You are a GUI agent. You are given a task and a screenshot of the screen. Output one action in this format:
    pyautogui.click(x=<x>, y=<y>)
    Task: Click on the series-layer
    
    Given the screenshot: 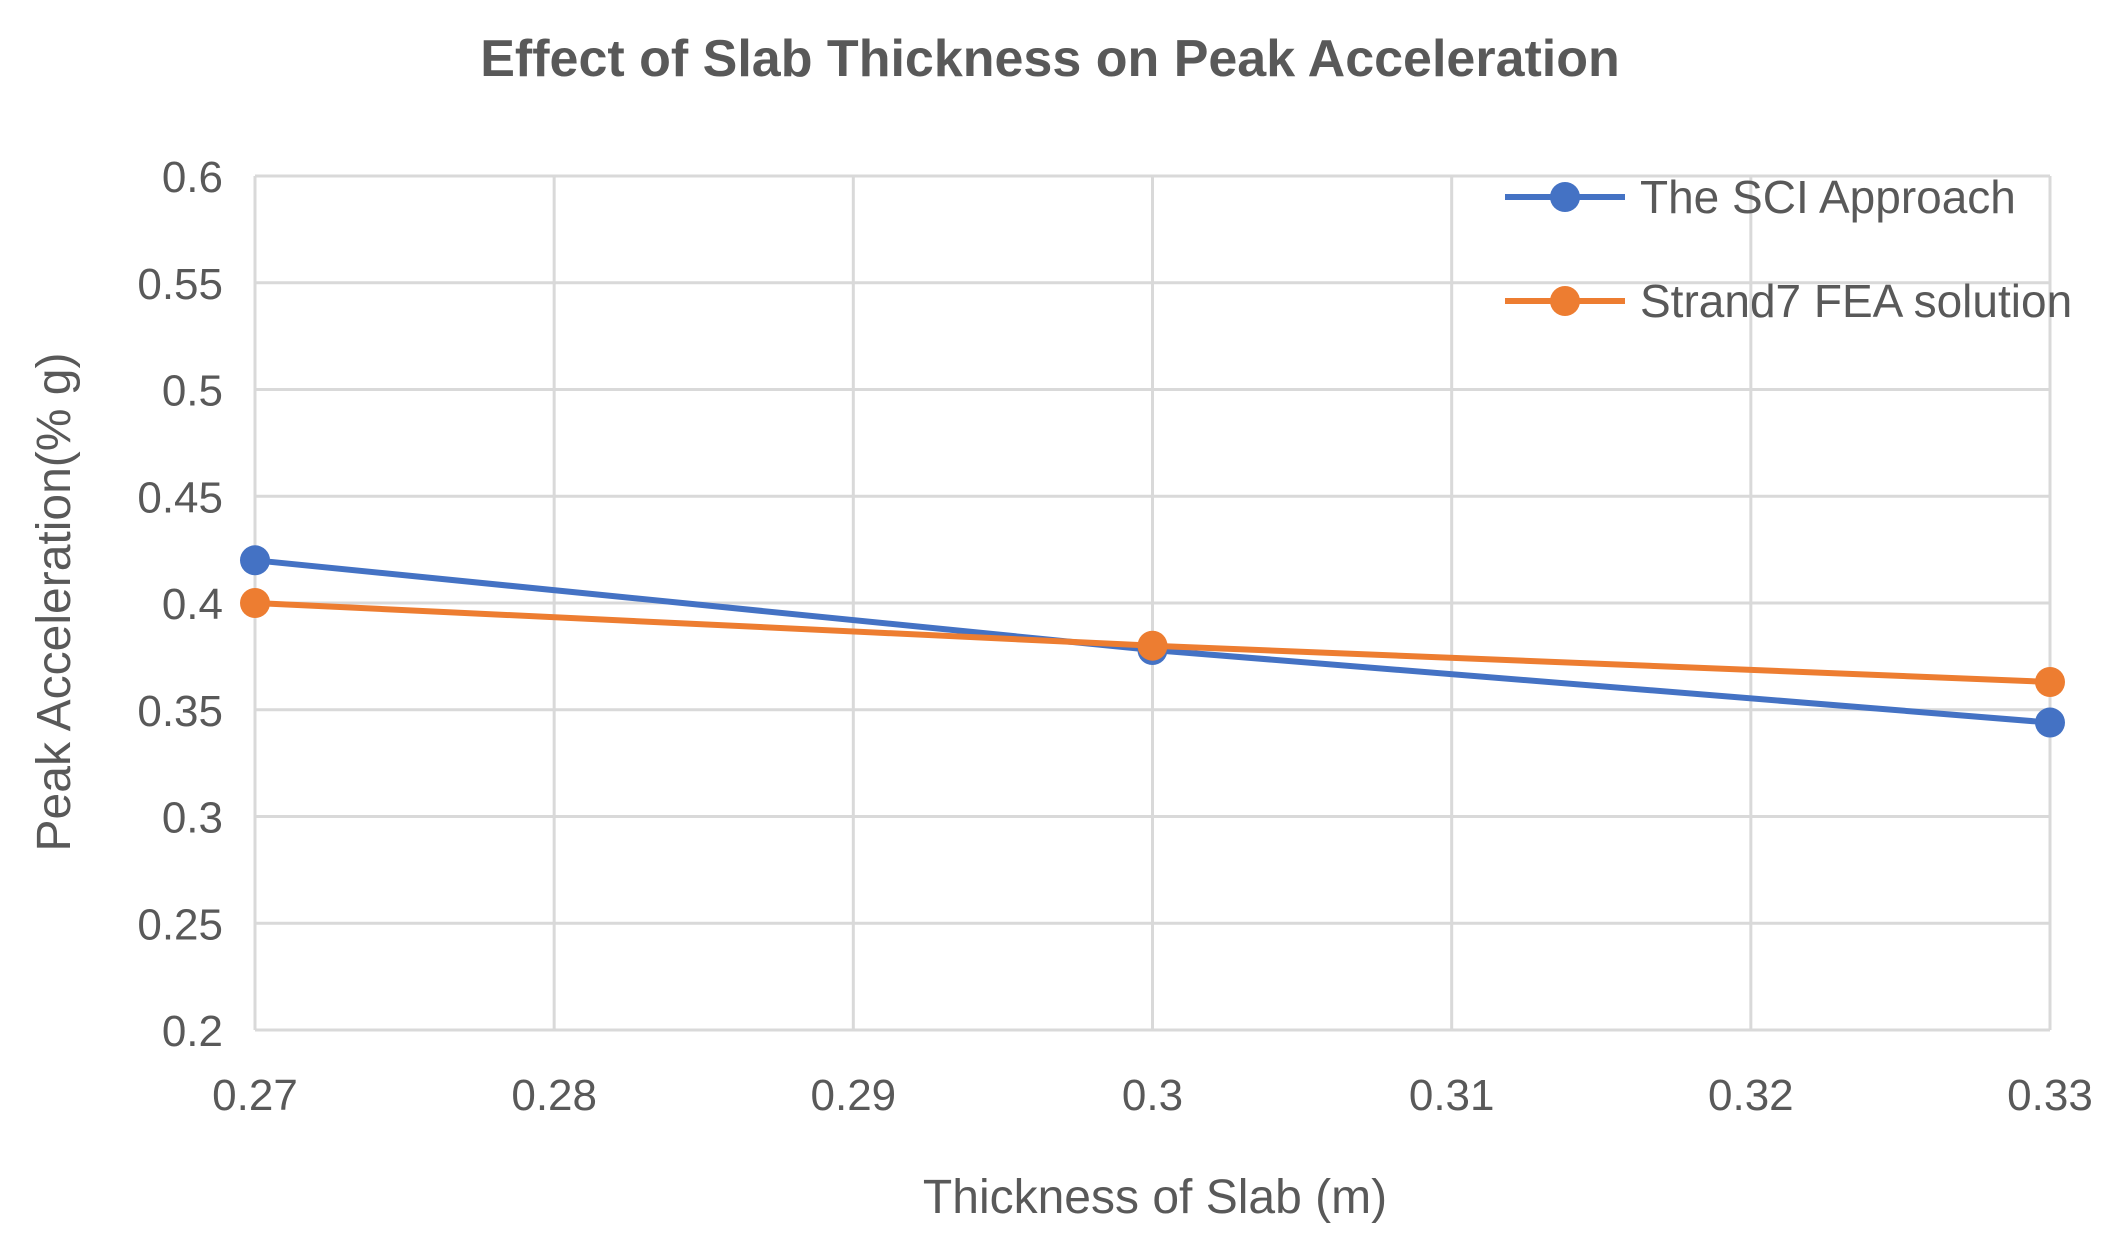 What is the action you would take?
    pyautogui.click(x=1152, y=641)
    